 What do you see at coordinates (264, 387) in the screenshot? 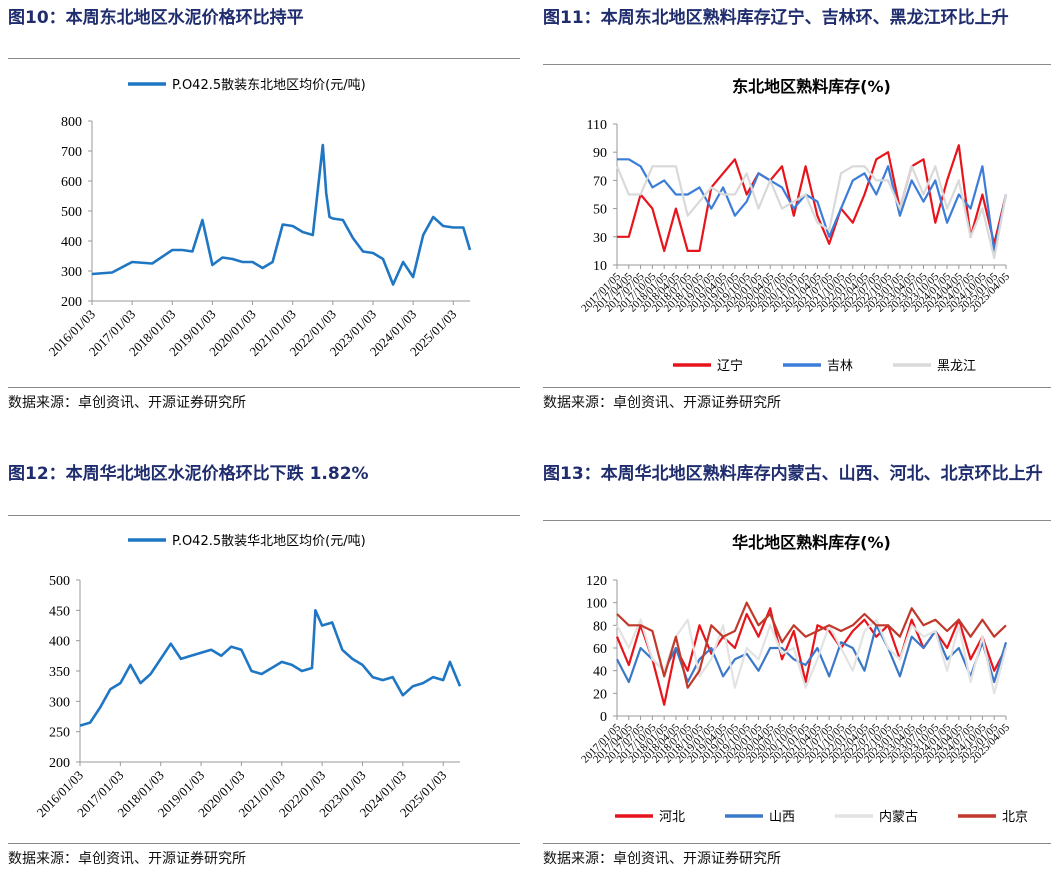
I see `figure-10-bottom-rule` at bounding box center [264, 387].